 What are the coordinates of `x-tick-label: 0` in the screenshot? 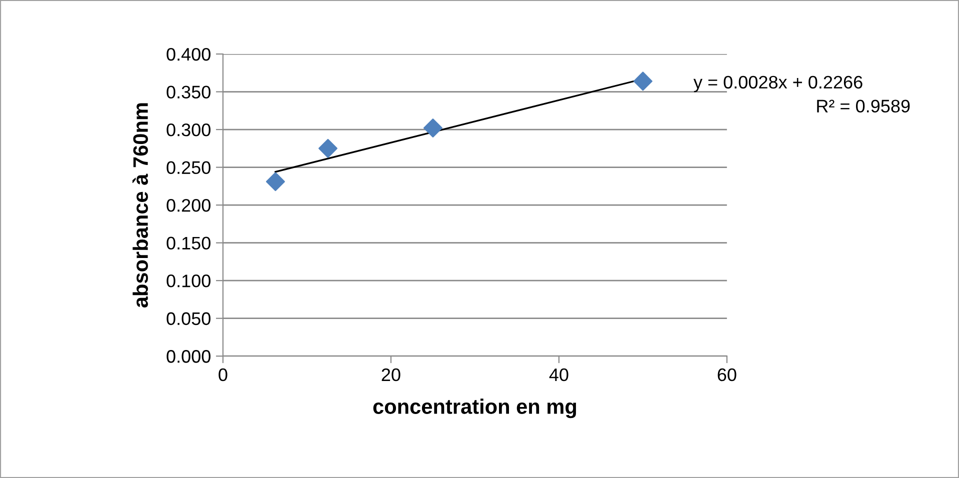 It's located at (223, 375).